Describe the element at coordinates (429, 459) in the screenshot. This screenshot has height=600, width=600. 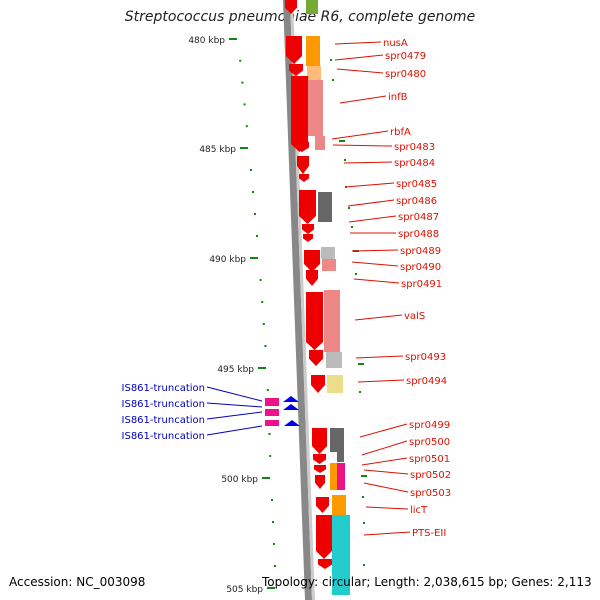
I see `gene-label: spr0501` at that location.